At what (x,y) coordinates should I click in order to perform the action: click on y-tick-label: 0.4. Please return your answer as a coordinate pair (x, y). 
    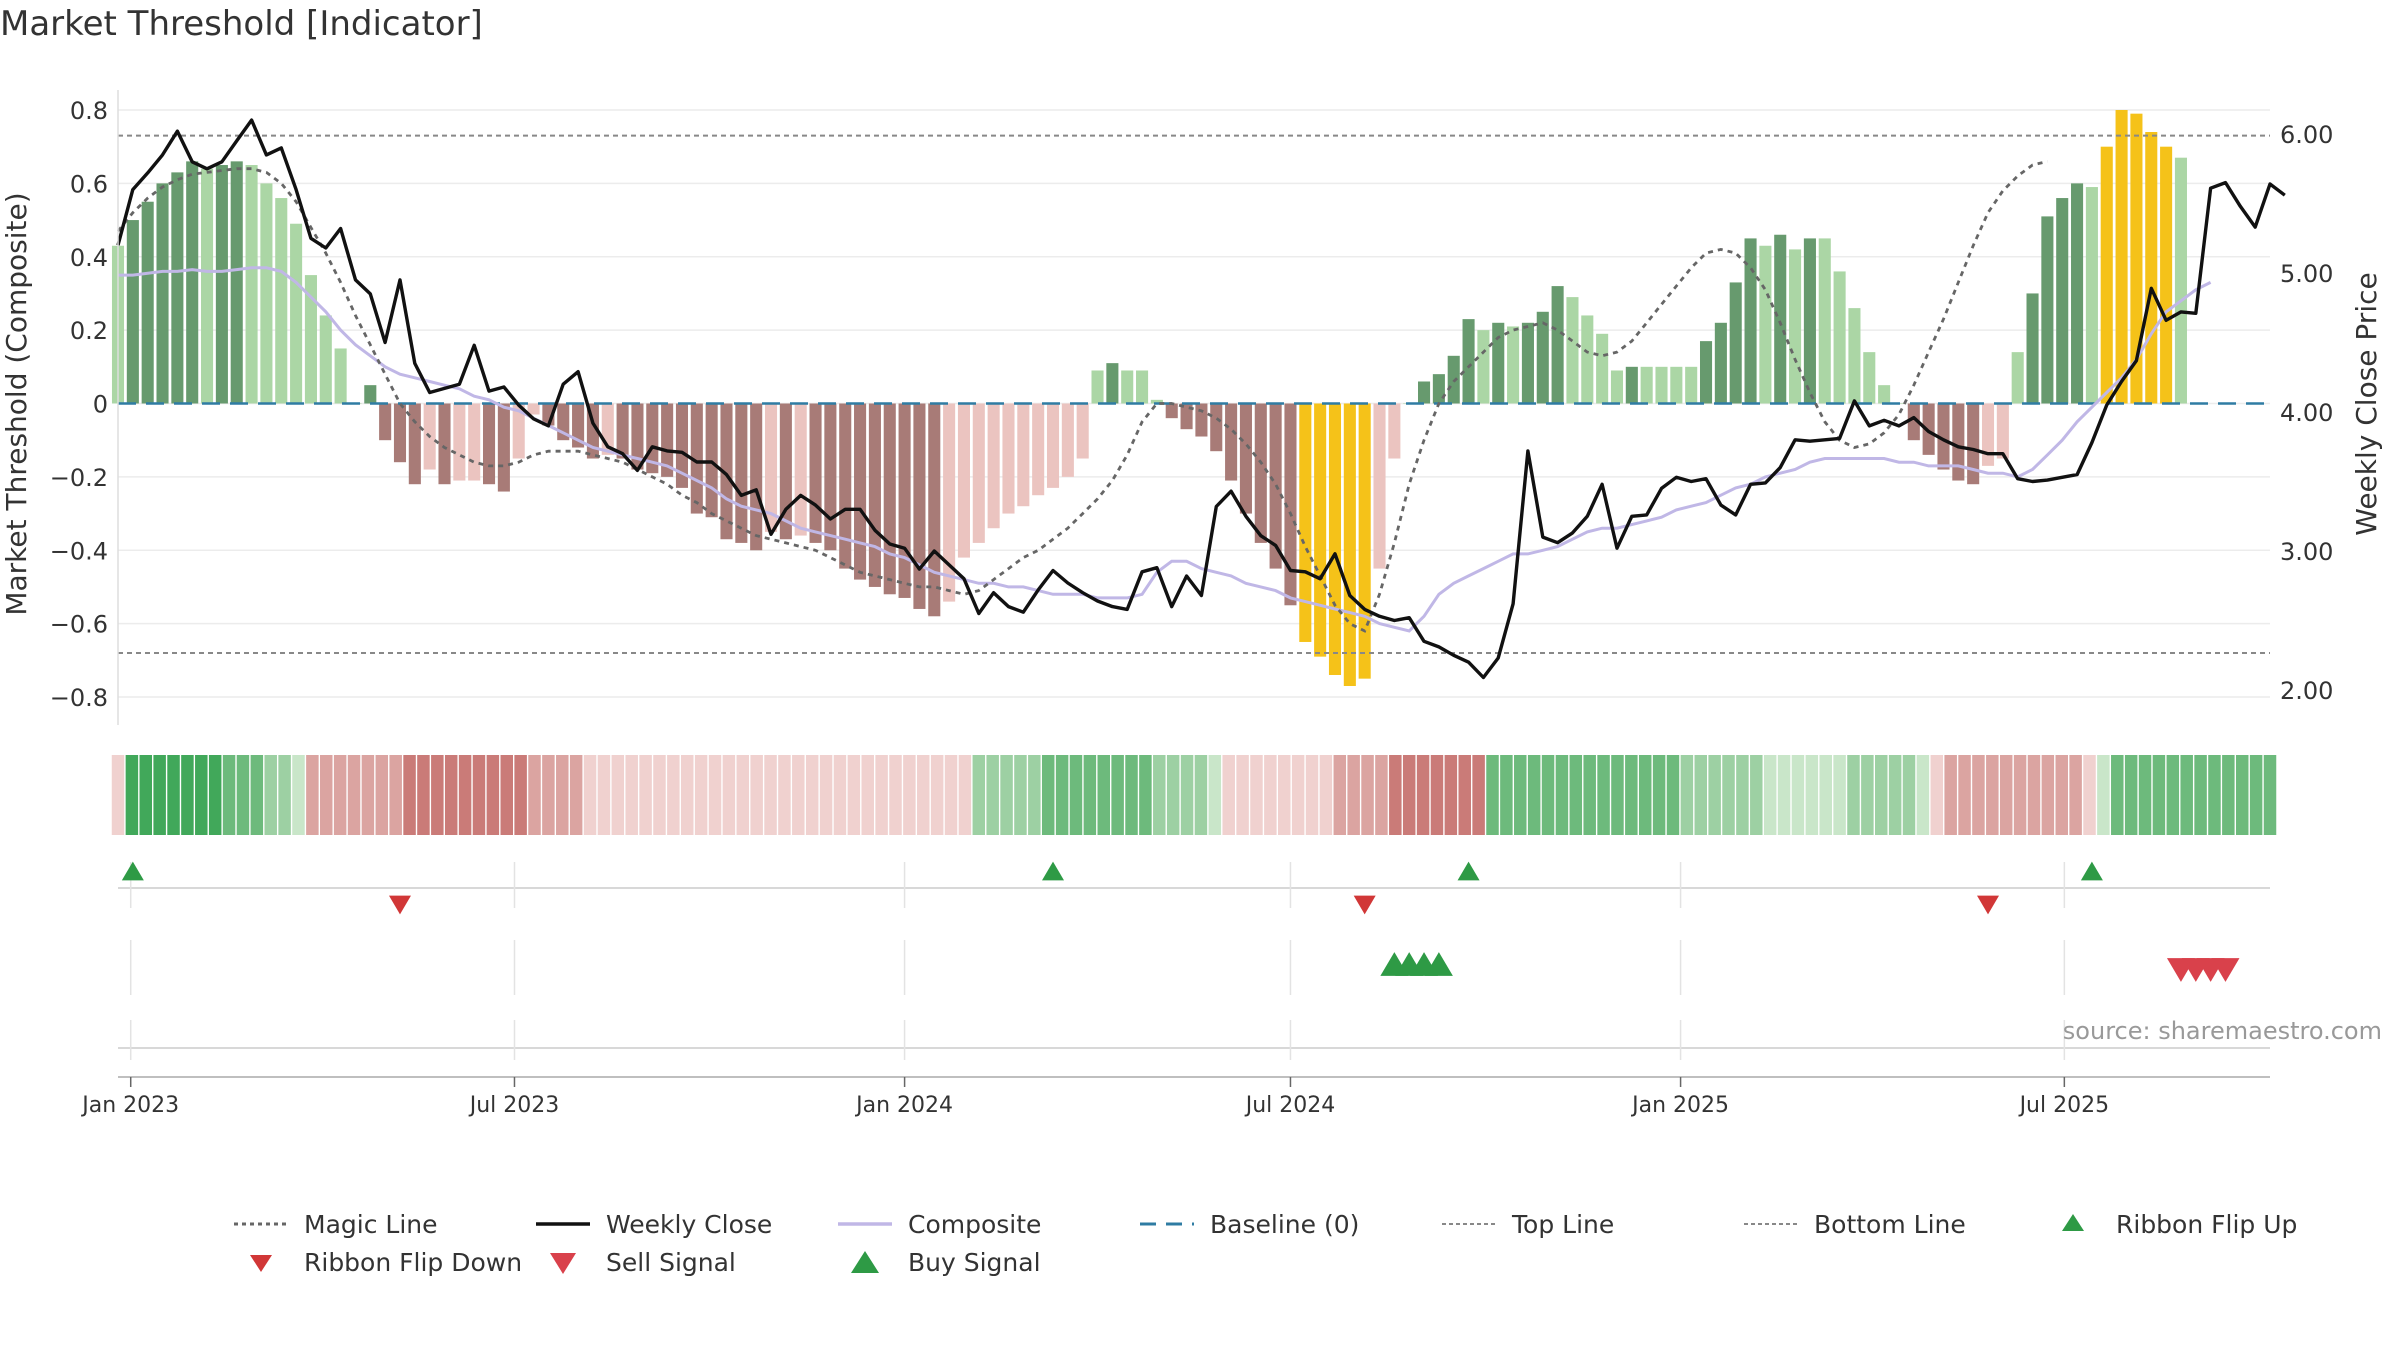
    Looking at the image, I should click on (89, 258).